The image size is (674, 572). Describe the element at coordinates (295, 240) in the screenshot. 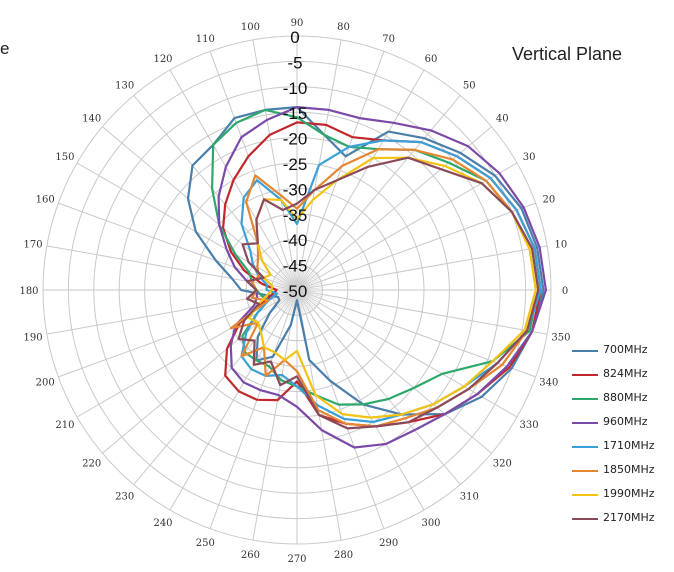

I see `radial-tick-label: -40` at that location.